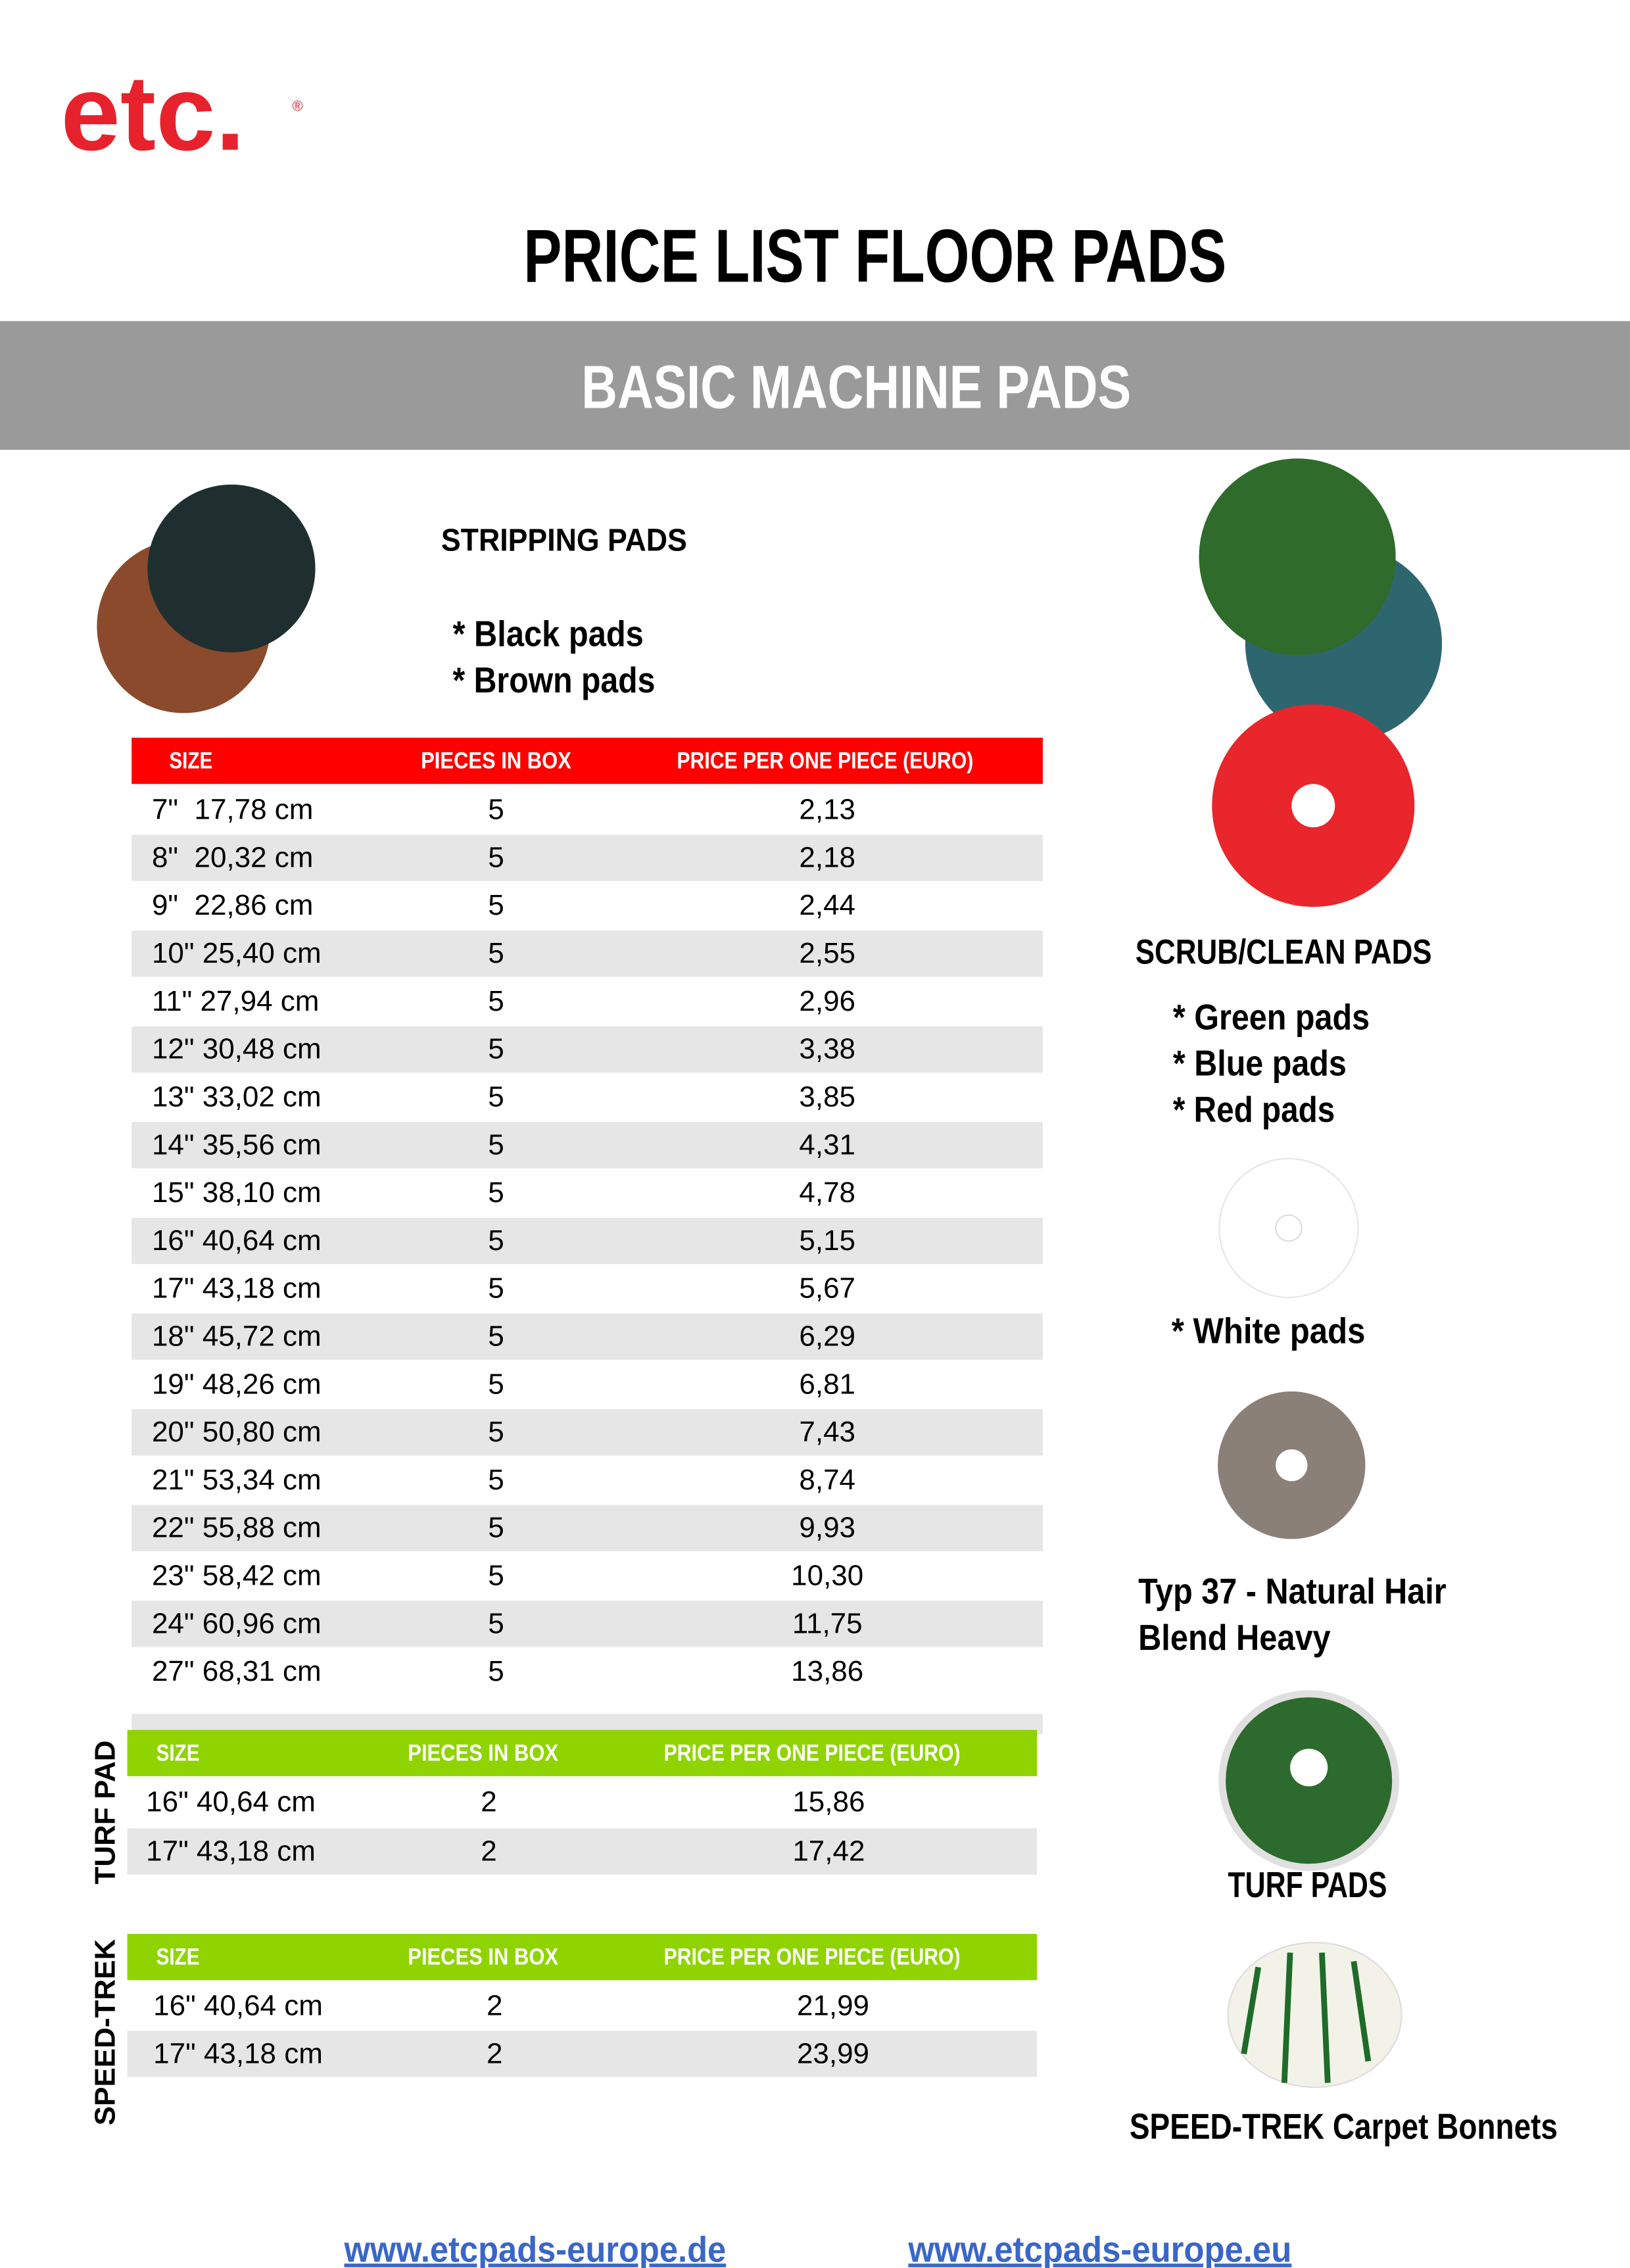 The width and height of the screenshot is (1630, 2268). Describe the element at coordinates (237, 1049) in the screenshot. I see `cell: 12" 30,48 cm` at that location.